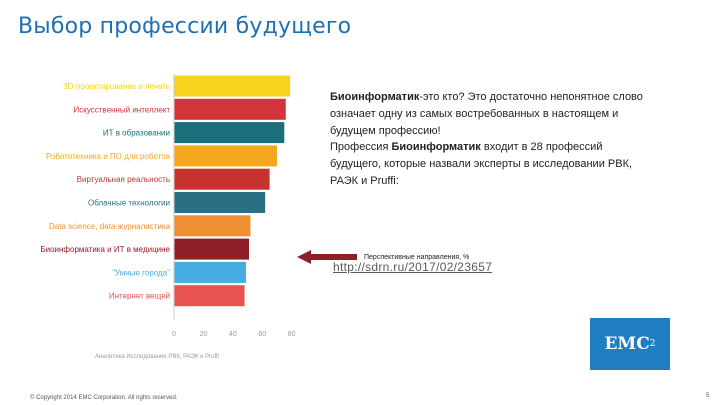 This screenshot has width=720, height=405. Describe the element at coordinates (116, 86) in the screenshot. I see `category-label-0: 3D-проектирование и печать` at that location.